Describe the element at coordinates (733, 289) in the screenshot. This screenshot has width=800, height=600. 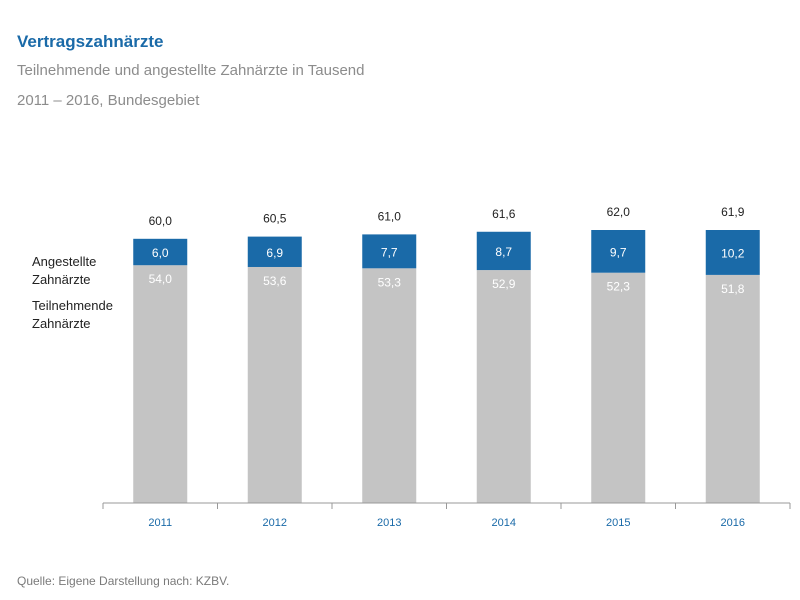
I see `data-label-teilnehmende-2016: 51,8` at that location.